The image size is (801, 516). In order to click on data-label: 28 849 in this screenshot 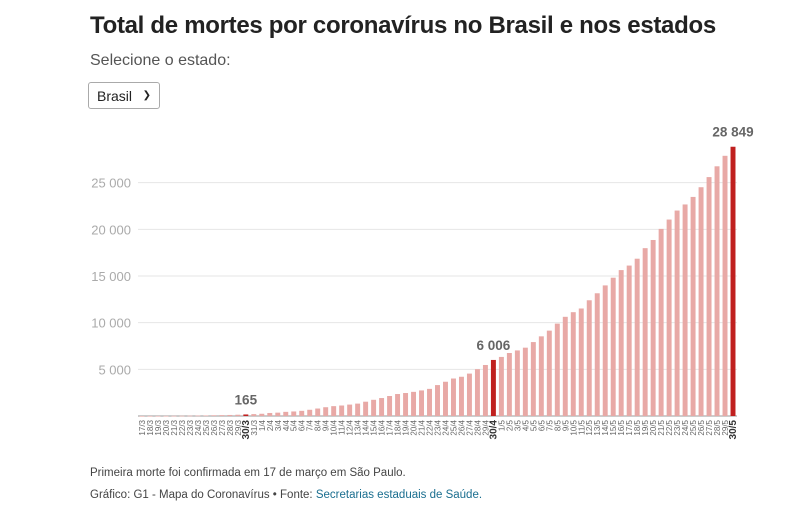, I will do `click(732, 132)`.